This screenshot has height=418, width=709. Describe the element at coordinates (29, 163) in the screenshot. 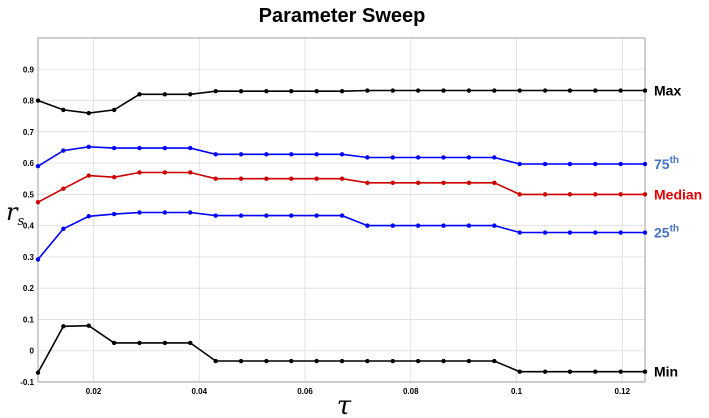

I see `y-tick-label: 0.6` at that location.